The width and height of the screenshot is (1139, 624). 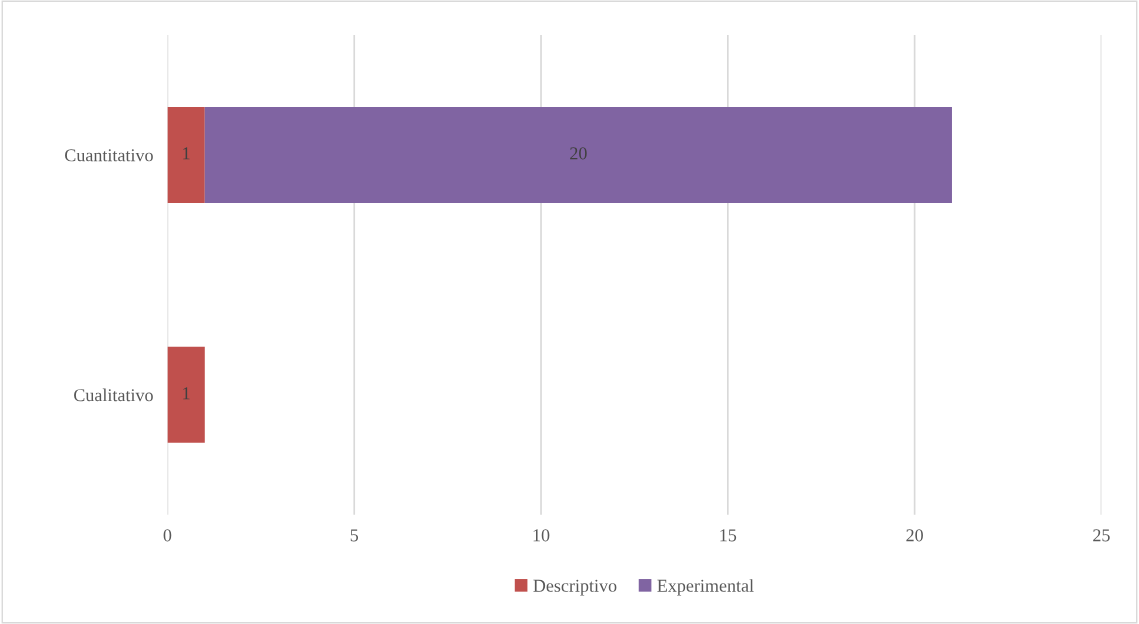 What do you see at coordinates (705, 587) in the screenshot?
I see `legend-label: Experimental` at bounding box center [705, 587].